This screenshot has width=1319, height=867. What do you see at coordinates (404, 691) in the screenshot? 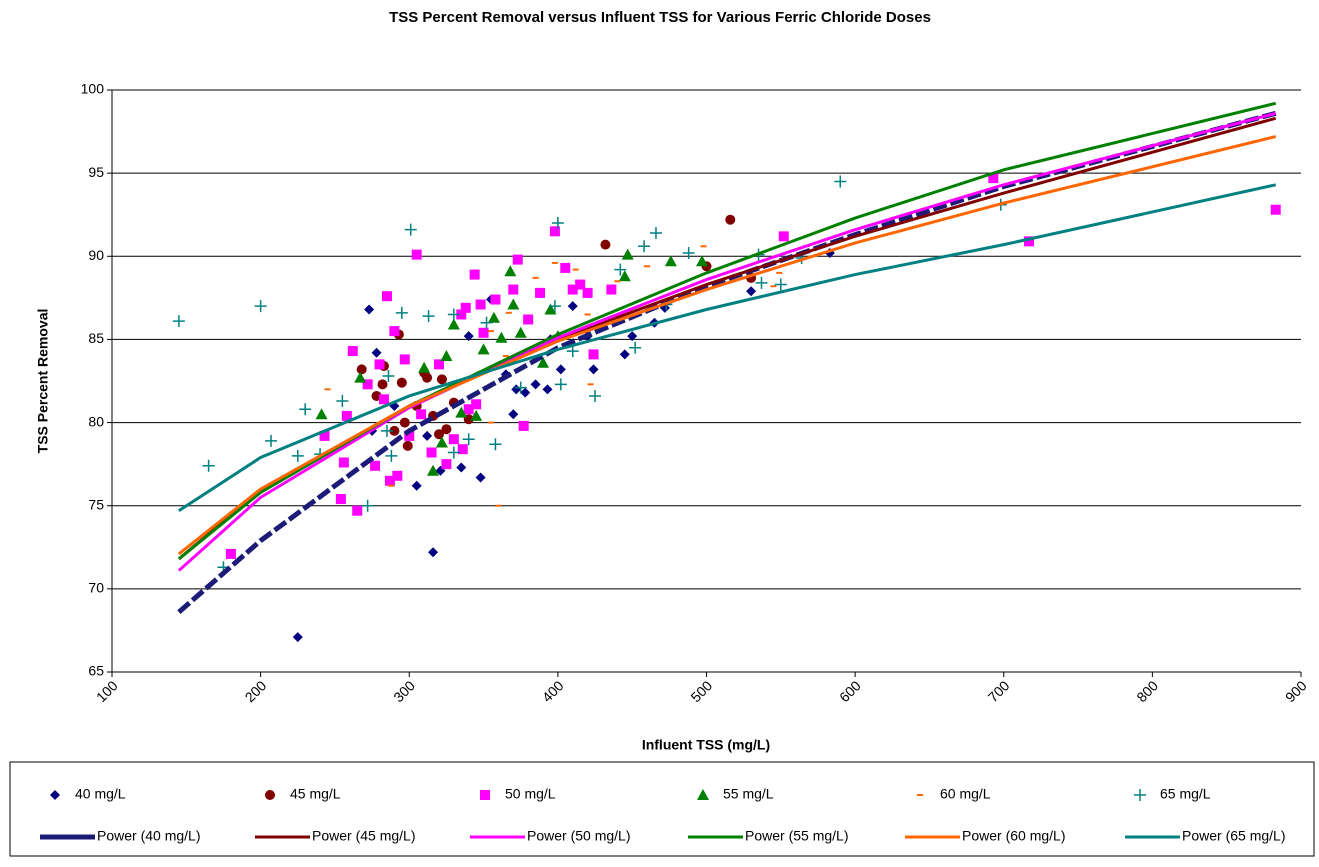
I see `x-tick-label: 300` at bounding box center [404, 691].